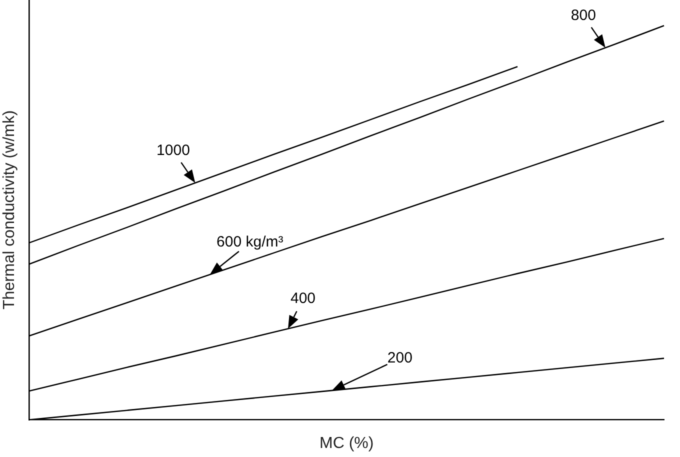 This screenshot has height=457, width=680. Describe the element at coordinates (399, 358) in the screenshot. I see `series-label: 200` at that location.